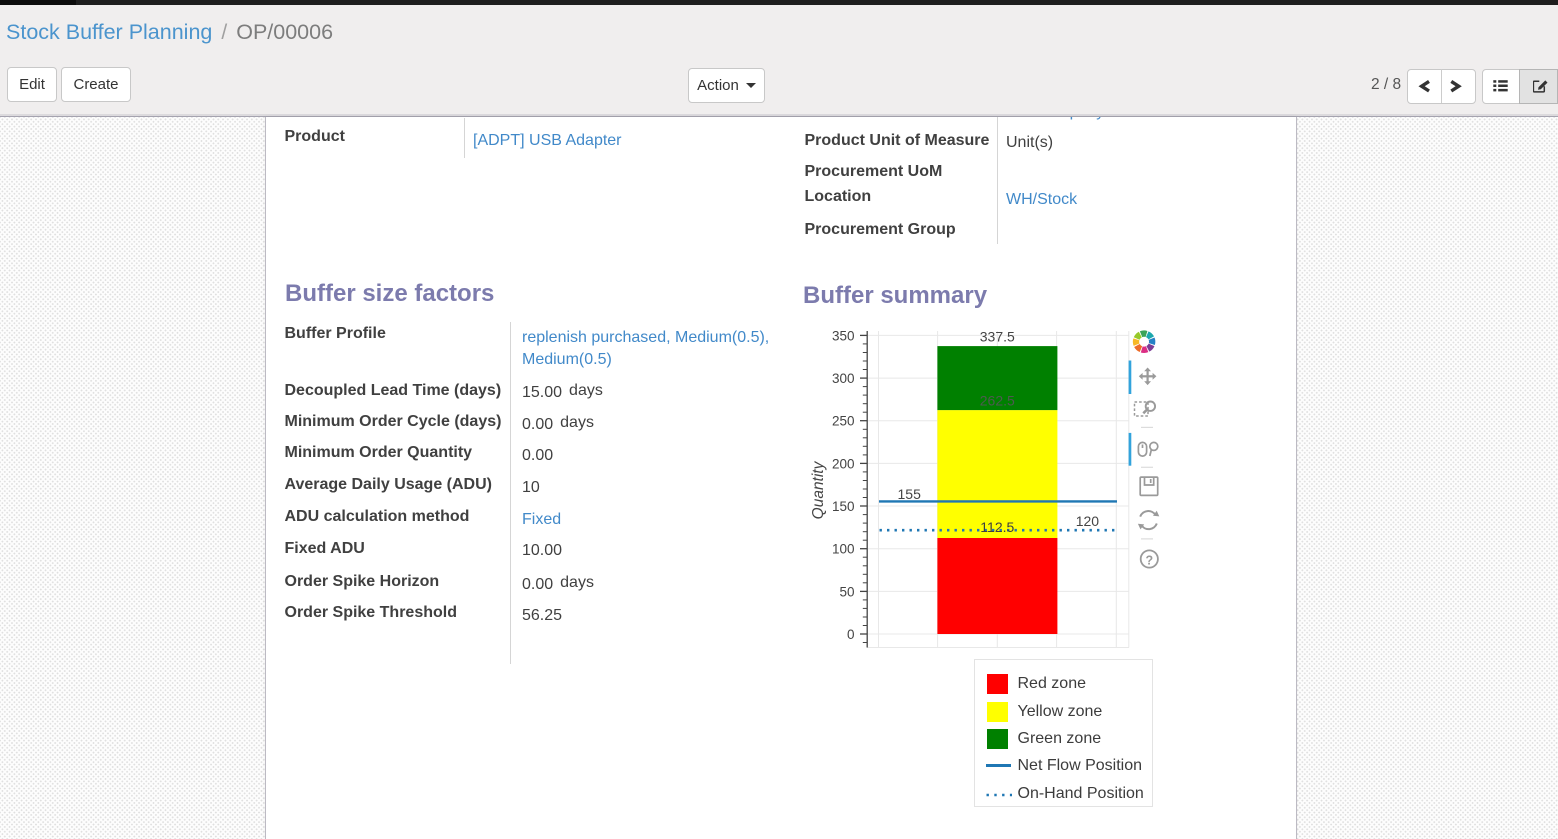 This screenshot has width=1558, height=839. I want to click on svg-text: 350, so click(843, 335).